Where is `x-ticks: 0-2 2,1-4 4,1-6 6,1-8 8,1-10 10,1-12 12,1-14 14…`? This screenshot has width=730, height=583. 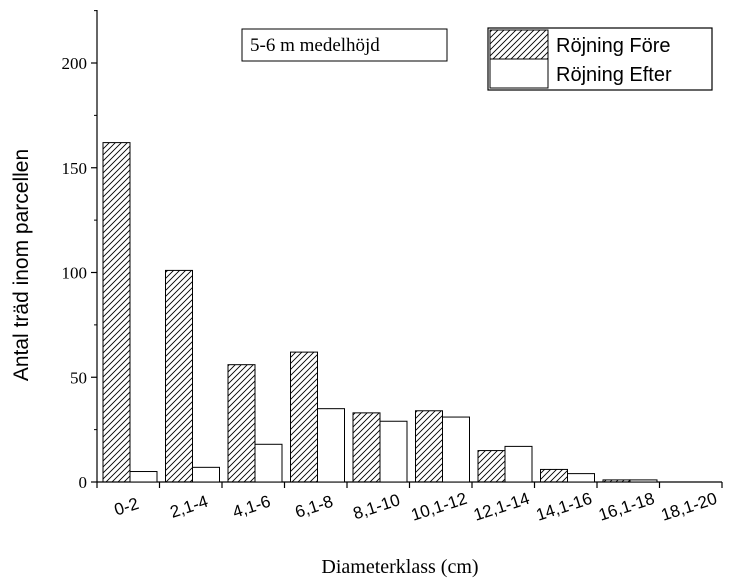 x-ticks: 0-2 2,1-4 4,1-6 6,1-8 8,1-10 10,1-12 12,1-14 14… is located at coordinates (409, 503).